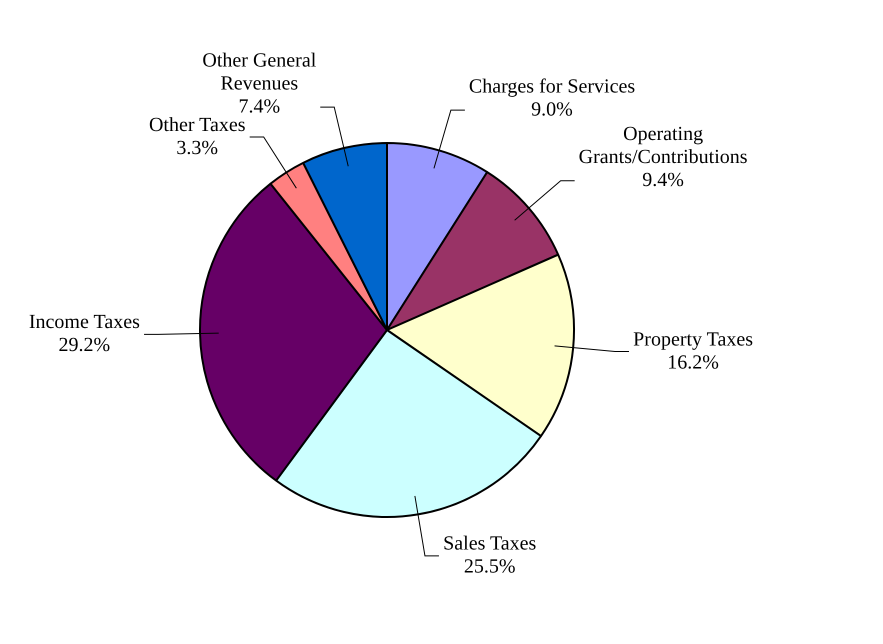  I want to click on data-label: 29.2%, so click(84, 345).